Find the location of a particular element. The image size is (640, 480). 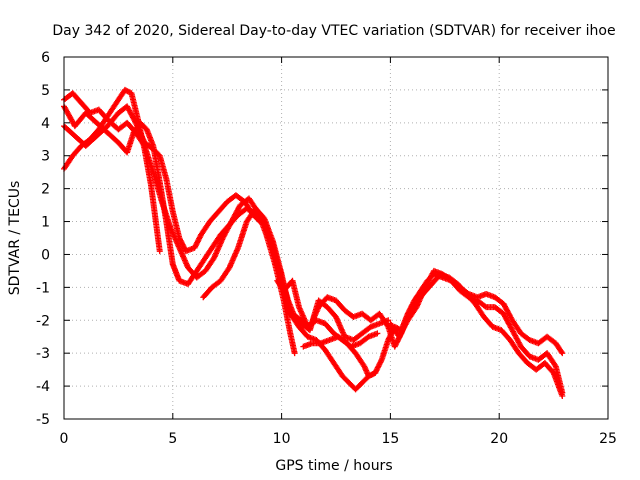

x-axis-label: GPS time / hours is located at coordinates (333, 466).